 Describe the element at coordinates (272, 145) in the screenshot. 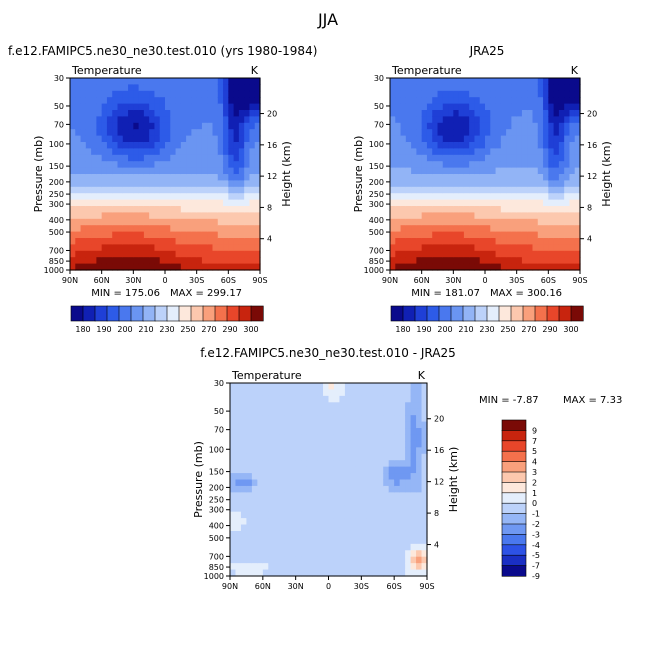

I see `y2-tick-label: 16` at that location.